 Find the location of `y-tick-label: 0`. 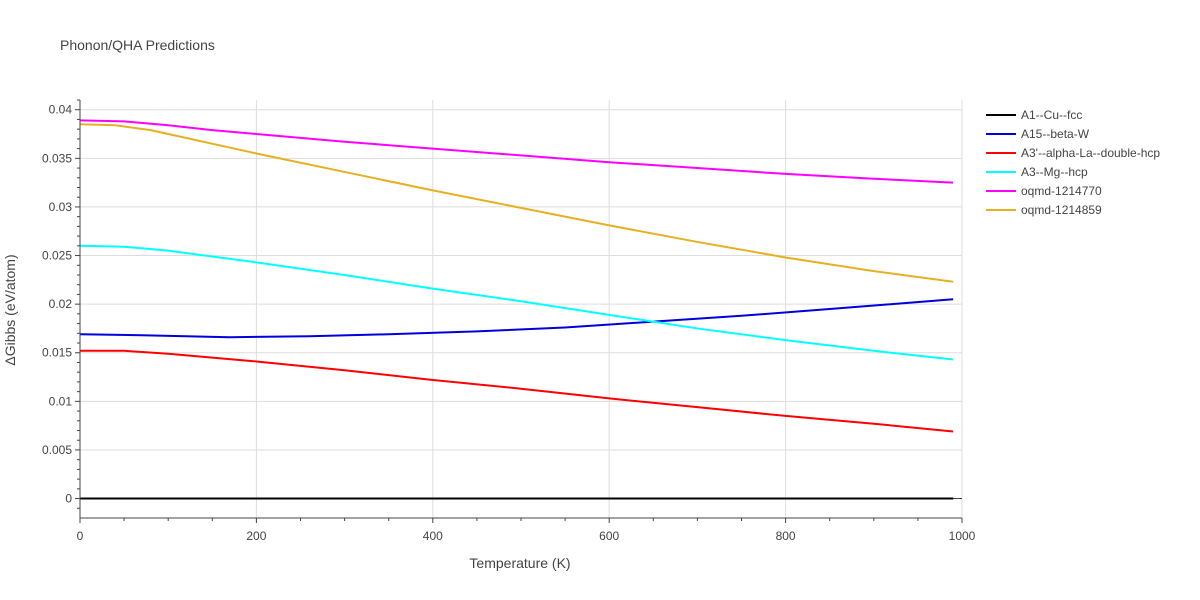

y-tick-label: 0 is located at coordinates (68, 499).